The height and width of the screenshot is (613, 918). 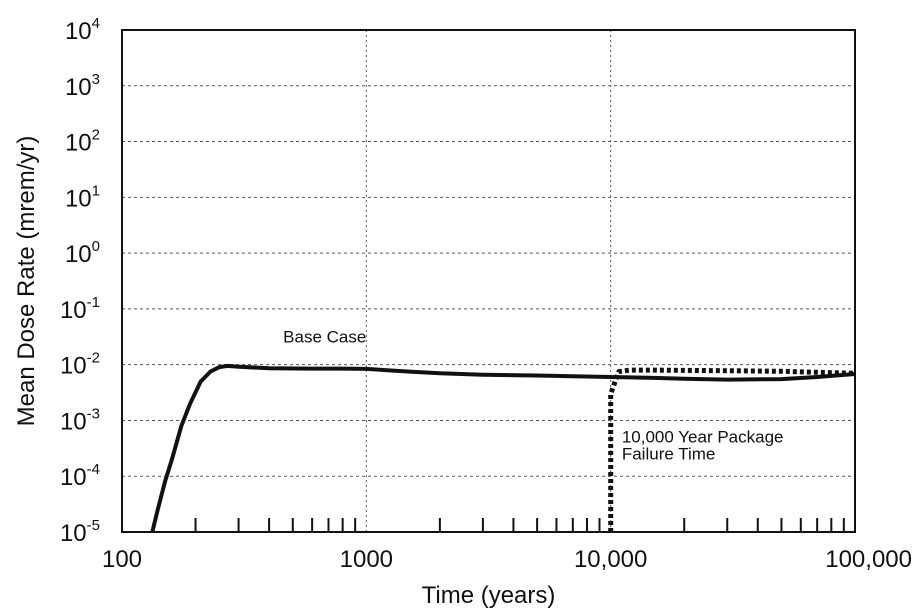 What do you see at coordinates (82, 30) in the screenshot?
I see `y-tick-label: 10⁴` at bounding box center [82, 30].